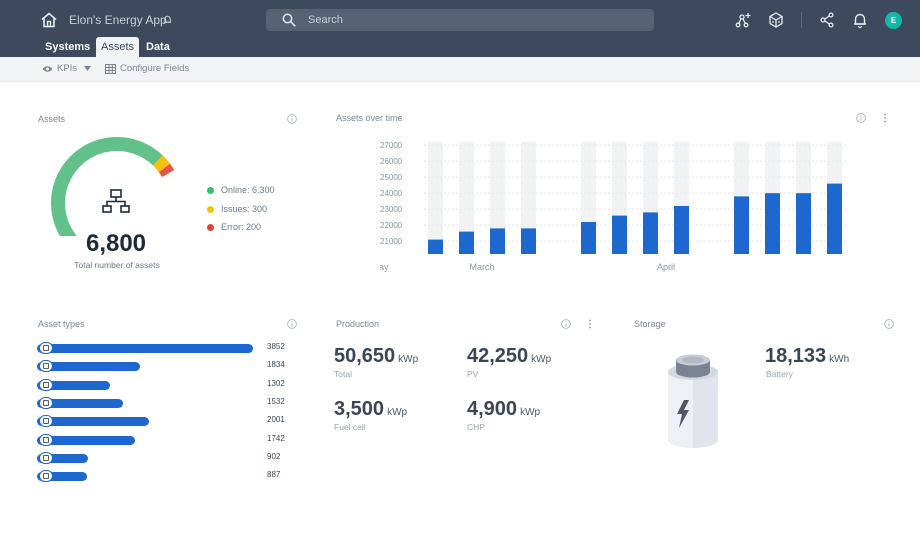  Describe the element at coordinates (509, 356) in the screenshot. I see `production-pv-kpi: 42,250 kWp` at that location.